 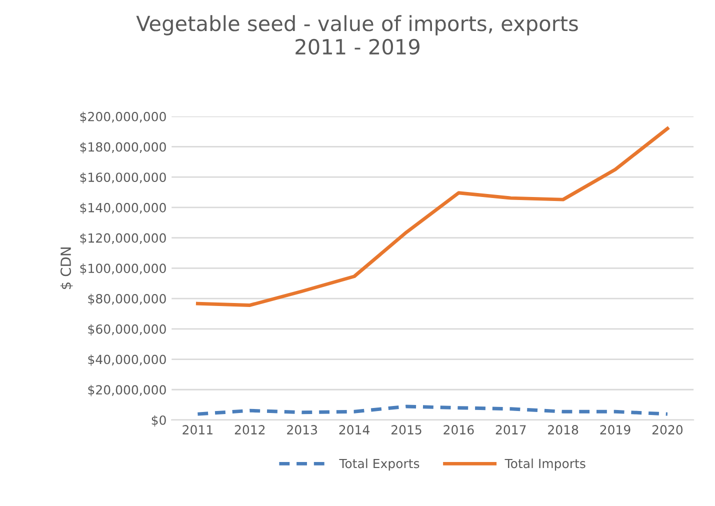 I want to click on x-tick-label: 2017, so click(x=511, y=430).